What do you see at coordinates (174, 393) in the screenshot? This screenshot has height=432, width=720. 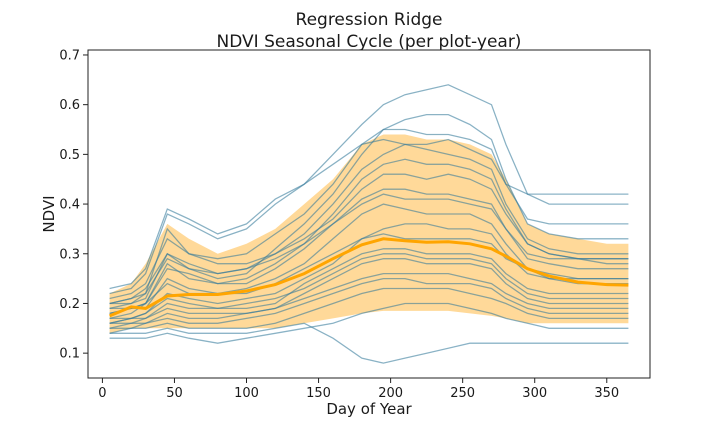 I see `x-tick-label-50: 50` at bounding box center [174, 393].